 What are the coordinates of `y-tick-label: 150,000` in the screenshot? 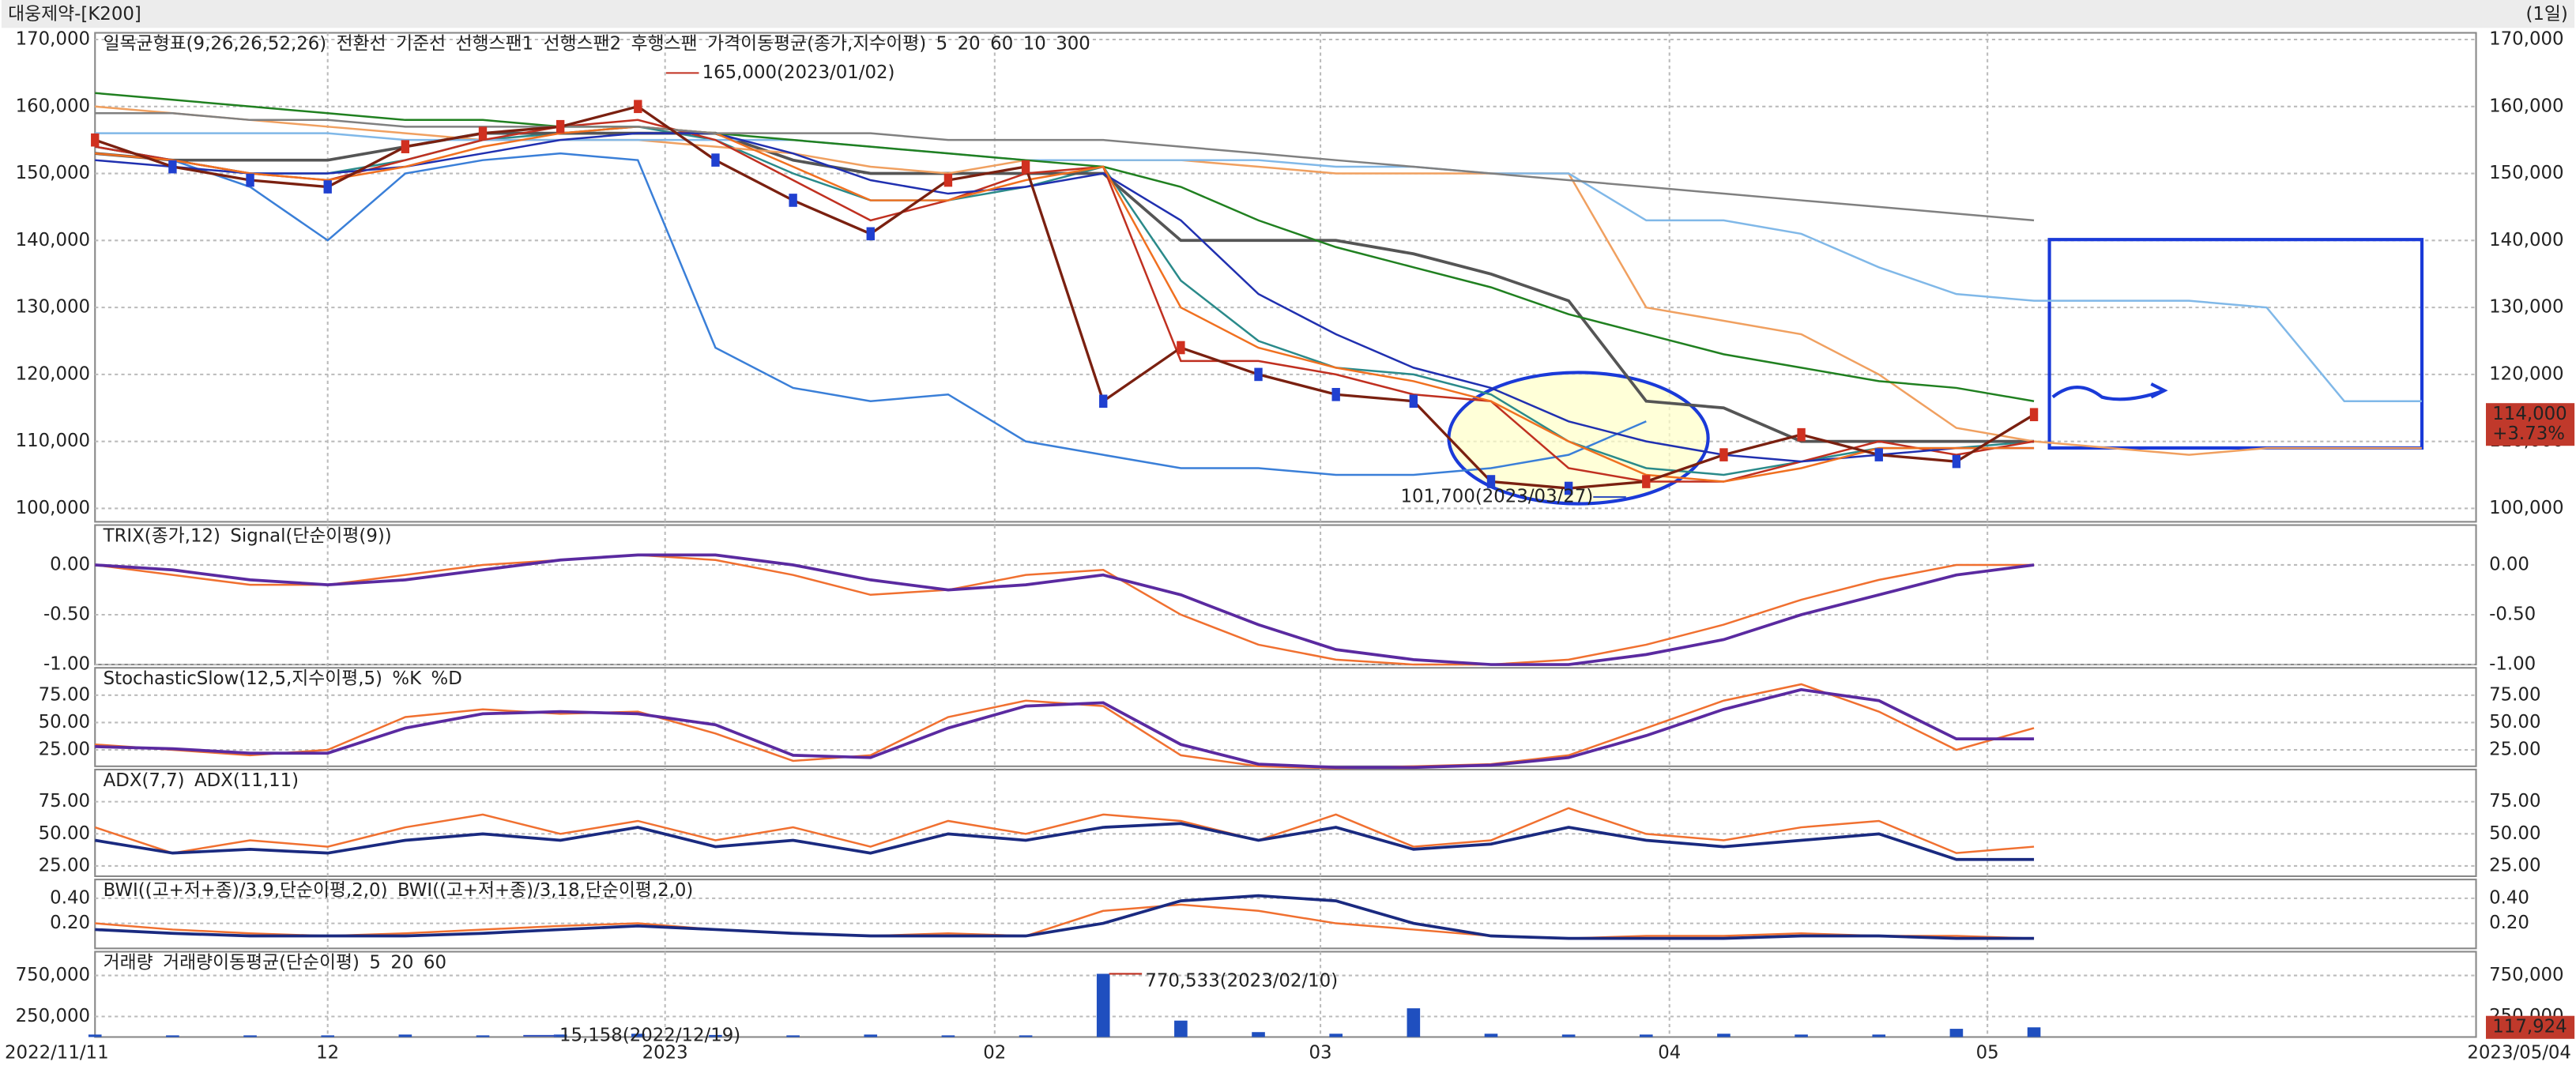 It's located at (53, 173).